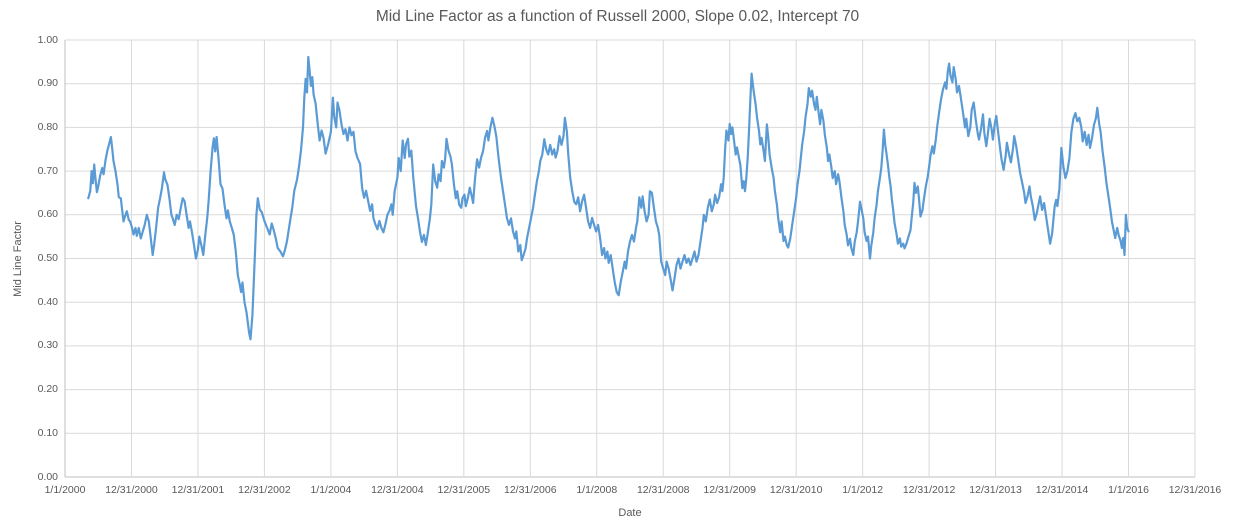 Image resolution: width=1235 pixels, height=530 pixels. I want to click on x-tick-label: 12/31/2001, so click(198, 490).